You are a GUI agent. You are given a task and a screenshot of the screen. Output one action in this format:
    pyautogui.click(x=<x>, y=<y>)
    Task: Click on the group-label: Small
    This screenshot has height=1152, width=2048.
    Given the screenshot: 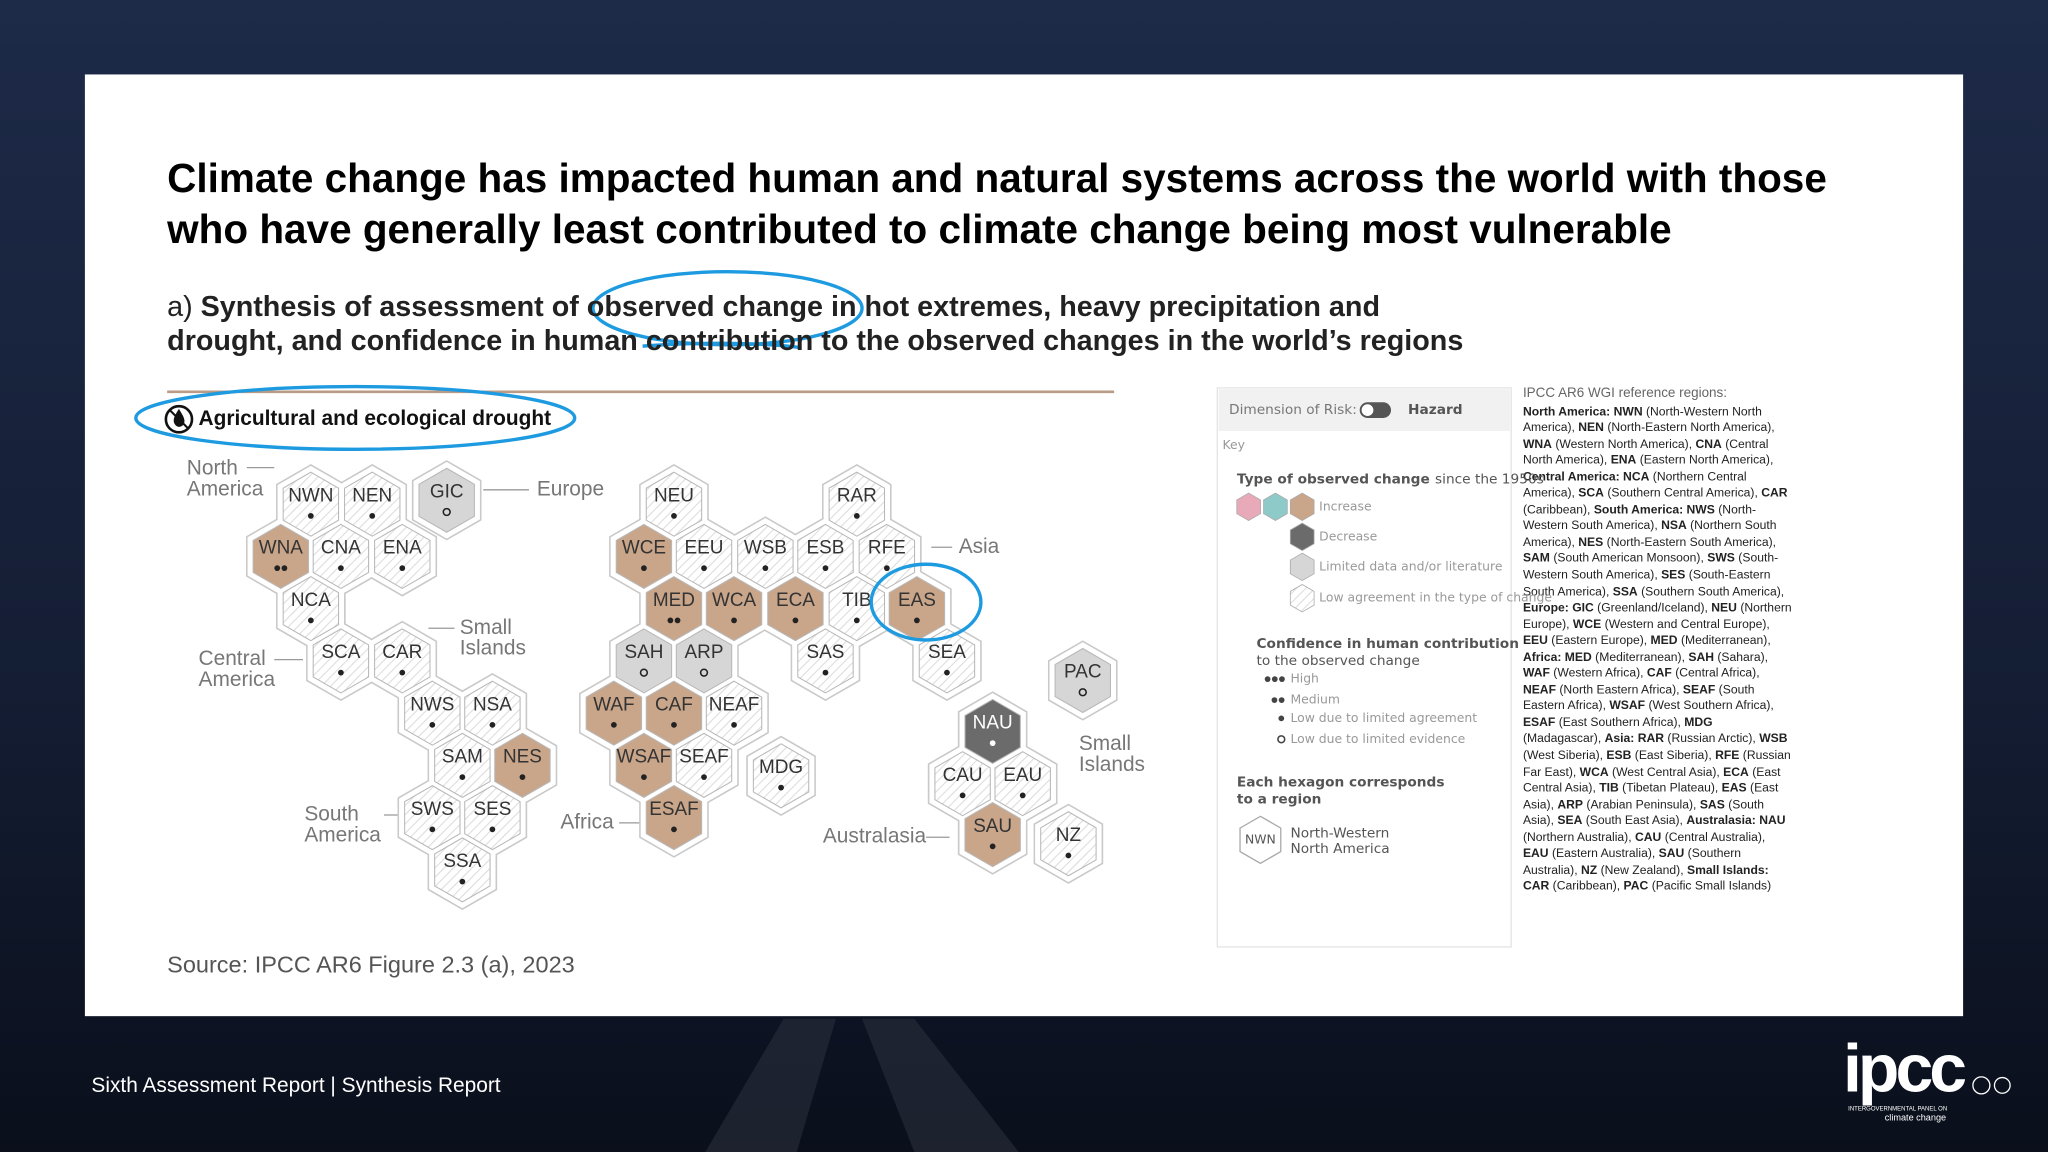 What is the action you would take?
    pyautogui.click(x=486, y=627)
    